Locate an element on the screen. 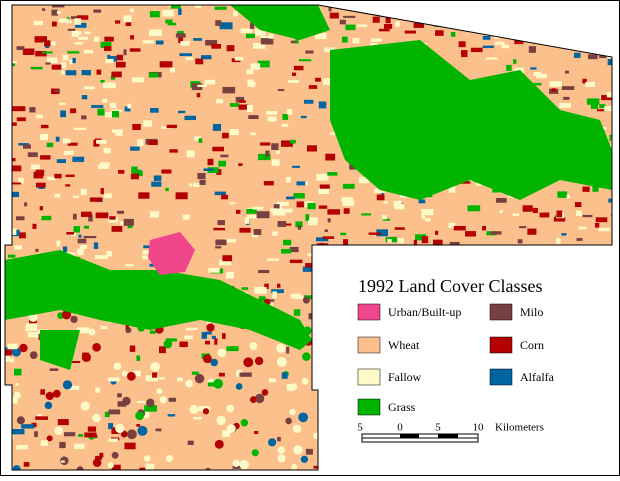 This screenshot has height=481, width=620. scale-unit: Kilometers is located at coordinates (519, 428).